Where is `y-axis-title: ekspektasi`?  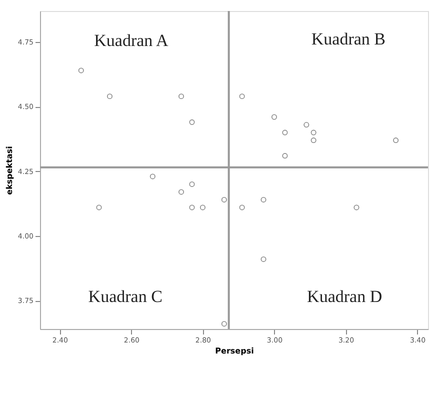 y-axis-title: ekspektasi is located at coordinates (9, 170).